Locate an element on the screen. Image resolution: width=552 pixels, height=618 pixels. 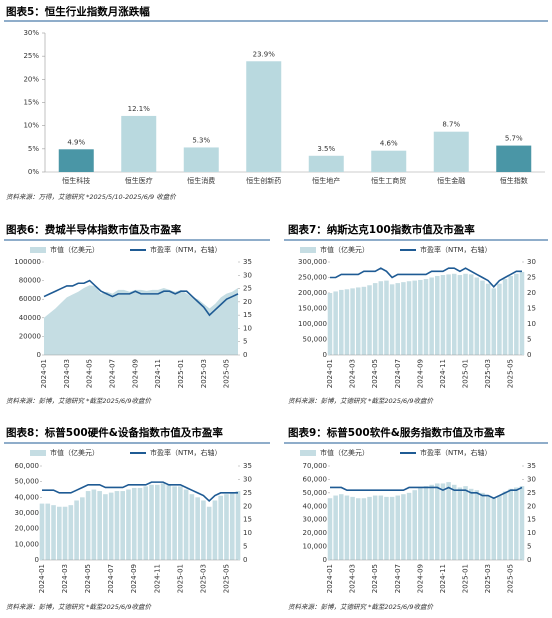
y-tick-label: 200,000 is located at coordinates (312, 293).